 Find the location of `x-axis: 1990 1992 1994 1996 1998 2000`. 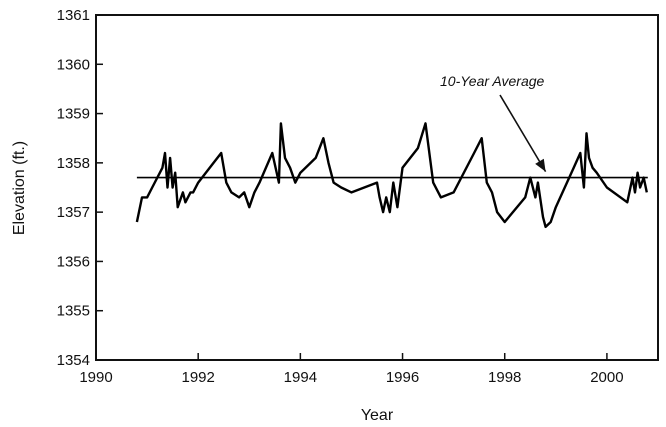

x-axis: 1990 1992 1994 1996 1998 2000 is located at coordinates (351, 369).